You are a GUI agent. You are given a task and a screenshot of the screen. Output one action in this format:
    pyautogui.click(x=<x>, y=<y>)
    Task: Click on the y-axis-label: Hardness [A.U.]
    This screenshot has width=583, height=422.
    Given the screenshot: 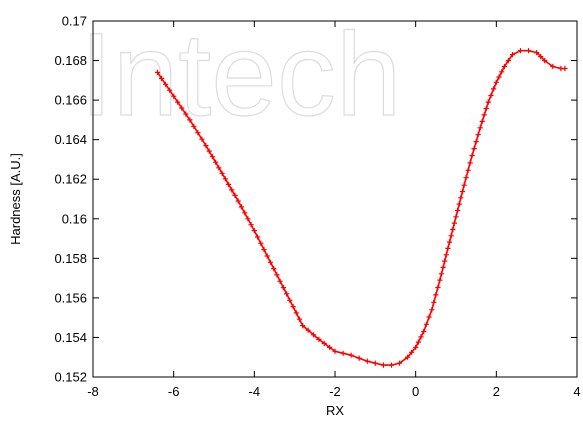 What is the action you would take?
    pyautogui.click(x=15, y=199)
    